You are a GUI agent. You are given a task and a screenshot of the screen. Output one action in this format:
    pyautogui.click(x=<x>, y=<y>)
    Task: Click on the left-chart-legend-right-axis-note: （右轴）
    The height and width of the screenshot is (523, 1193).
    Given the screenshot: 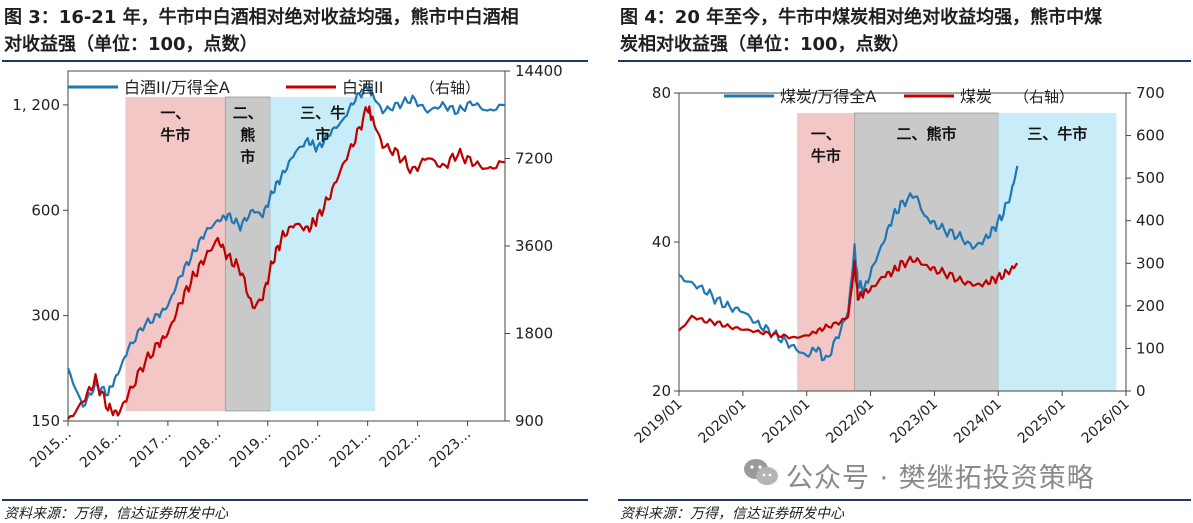 What is the action you would take?
    pyautogui.click(x=450, y=88)
    